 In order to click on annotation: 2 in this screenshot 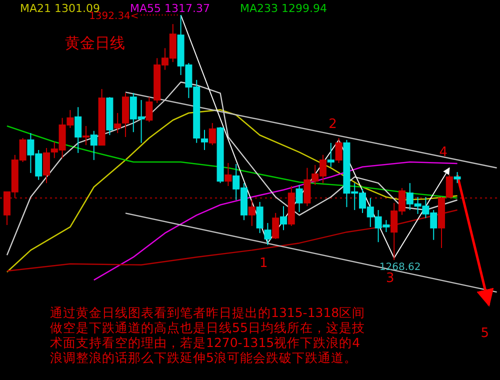, I will do `click(332, 124)`.